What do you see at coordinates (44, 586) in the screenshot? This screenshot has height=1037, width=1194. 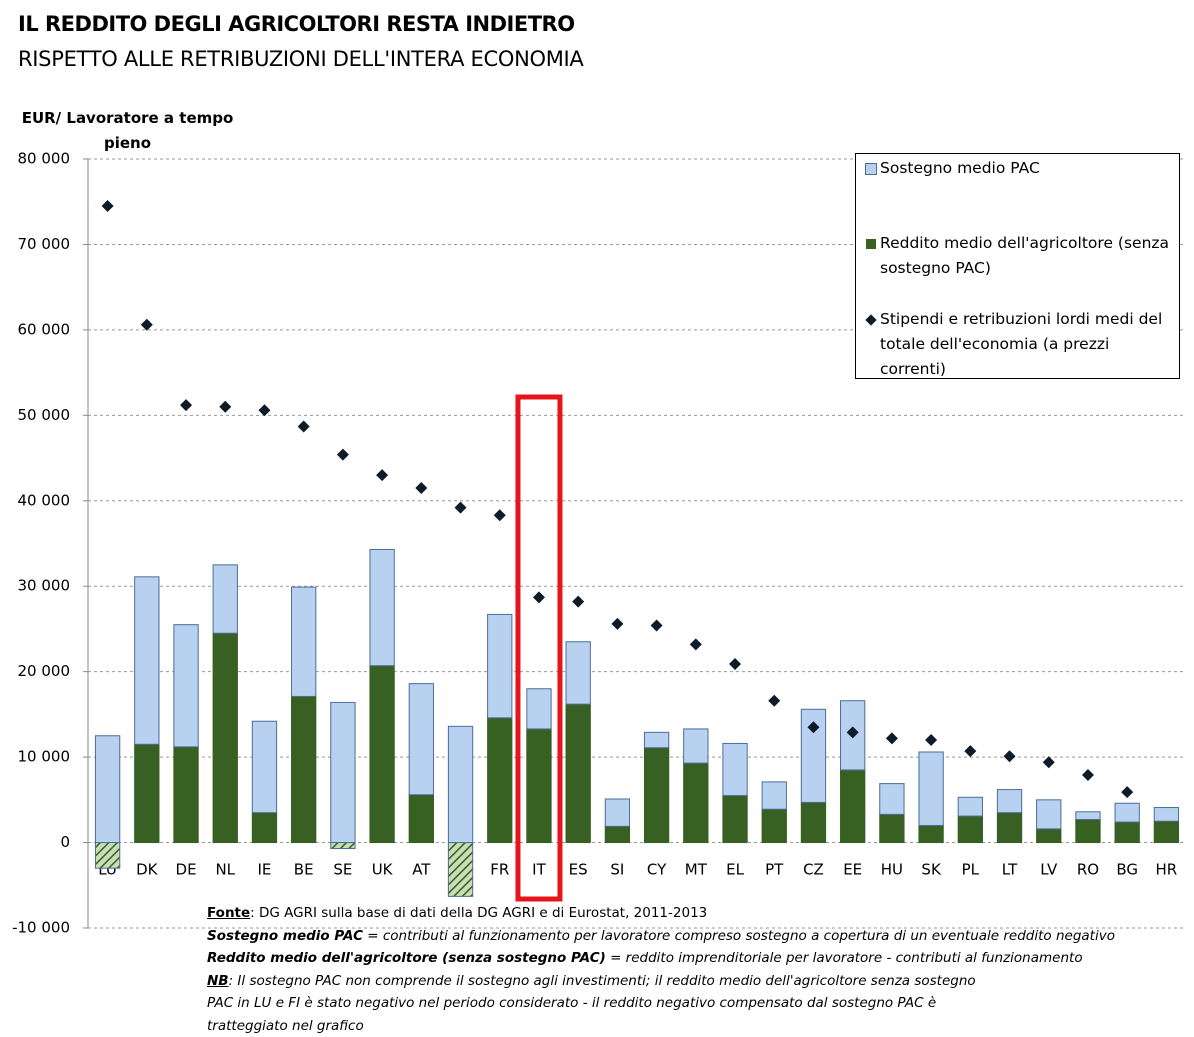 I see `y-tick-label: 30 000` at bounding box center [44, 586].